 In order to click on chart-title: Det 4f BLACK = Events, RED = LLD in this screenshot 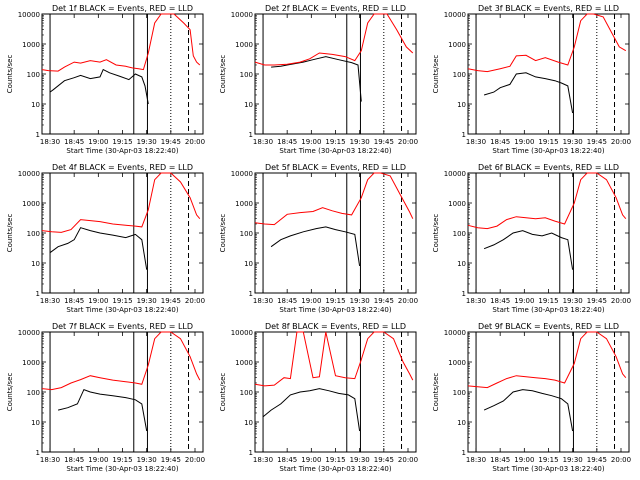, I will do `click(122, 167)`.